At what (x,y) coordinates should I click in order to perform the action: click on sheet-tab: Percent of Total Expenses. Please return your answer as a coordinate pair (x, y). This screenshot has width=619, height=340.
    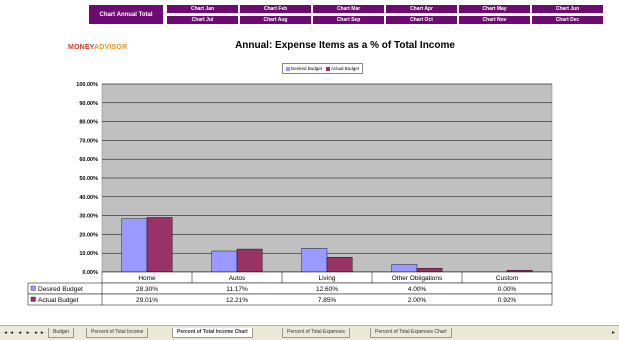
    Looking at the image, I should click on (316, 333).